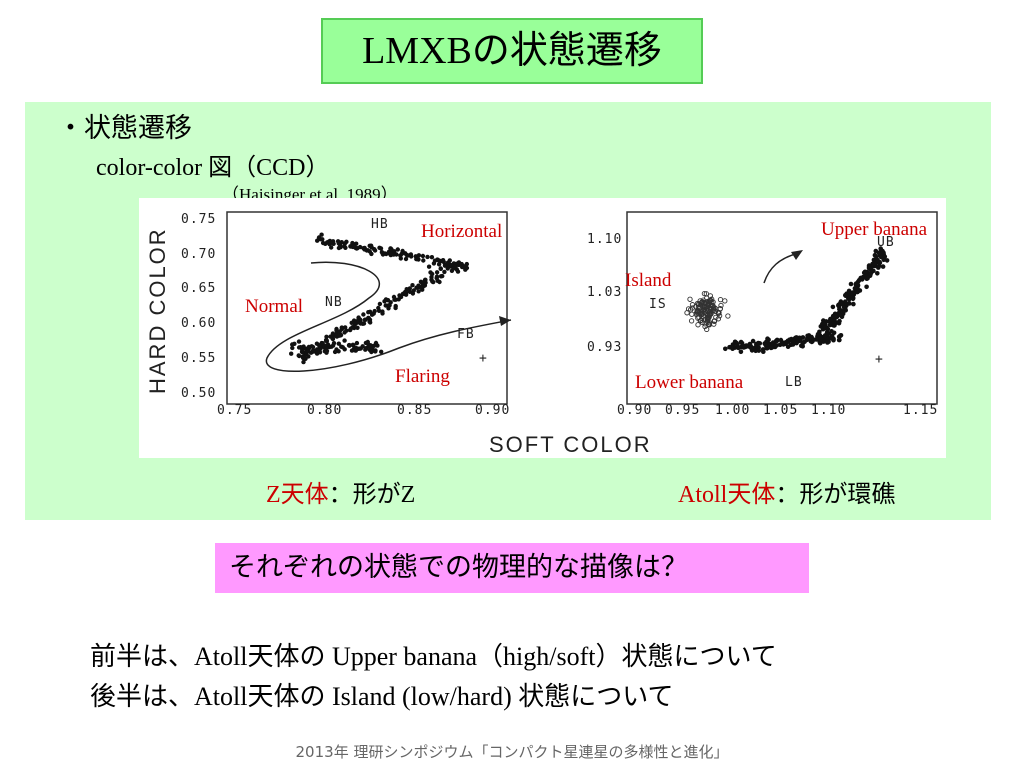 The image size is (1024, 768). What do you see at coordinates (466, 334) in the screenshot?
I see `branch-code-fb: FB` at bounding box center [466, 334].